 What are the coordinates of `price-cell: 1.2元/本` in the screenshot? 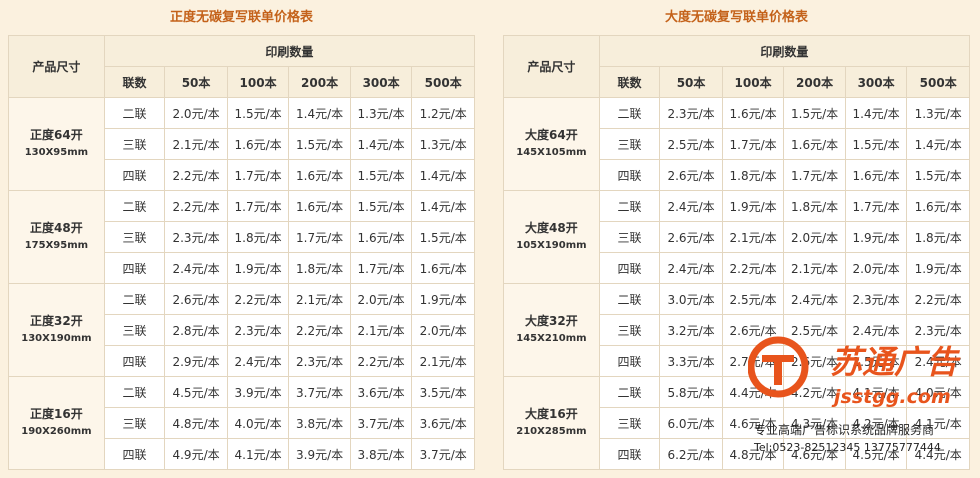 It's located at (443, 113).